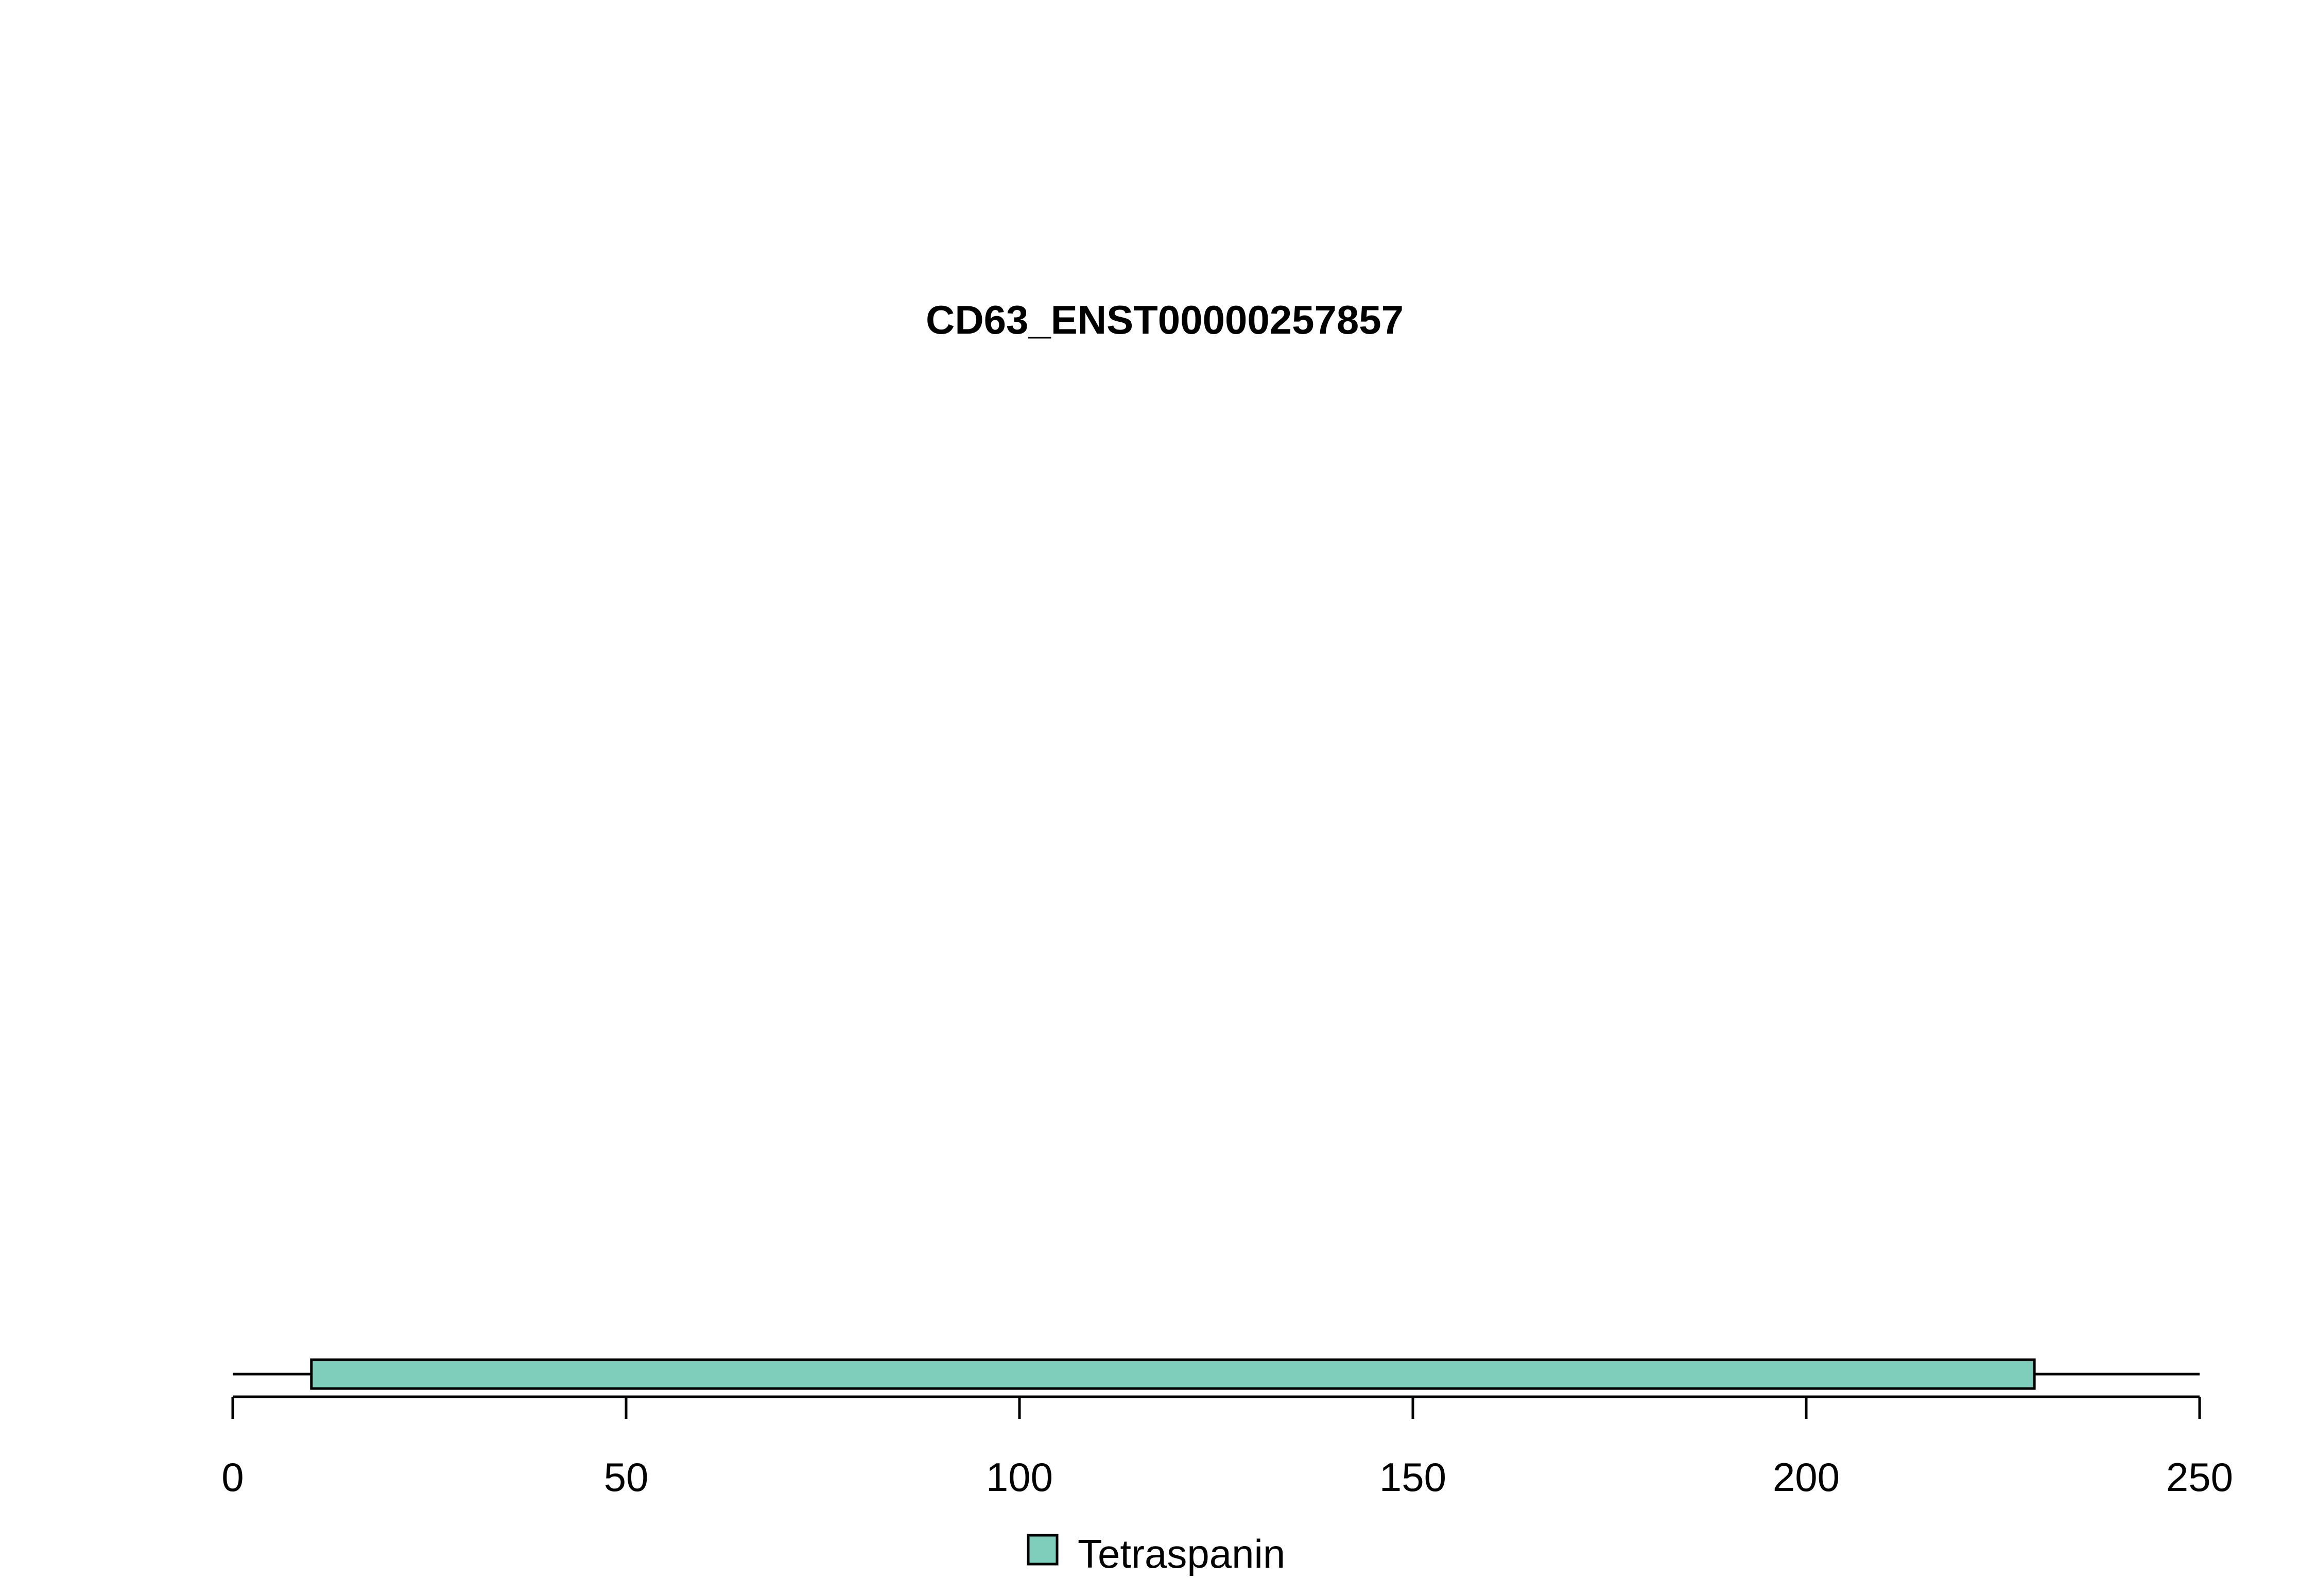 The image size is (2317, 1596). Describe the element at coordinates (232, 1477) in the screenshot. I see `x-axis-tick-label: 0` at that location.